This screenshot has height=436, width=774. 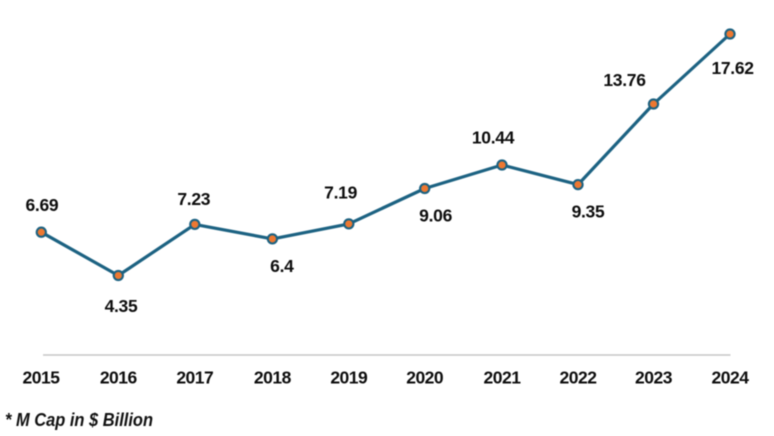 I want to click on svg-text: 7.23, so click(x=193, y=199).